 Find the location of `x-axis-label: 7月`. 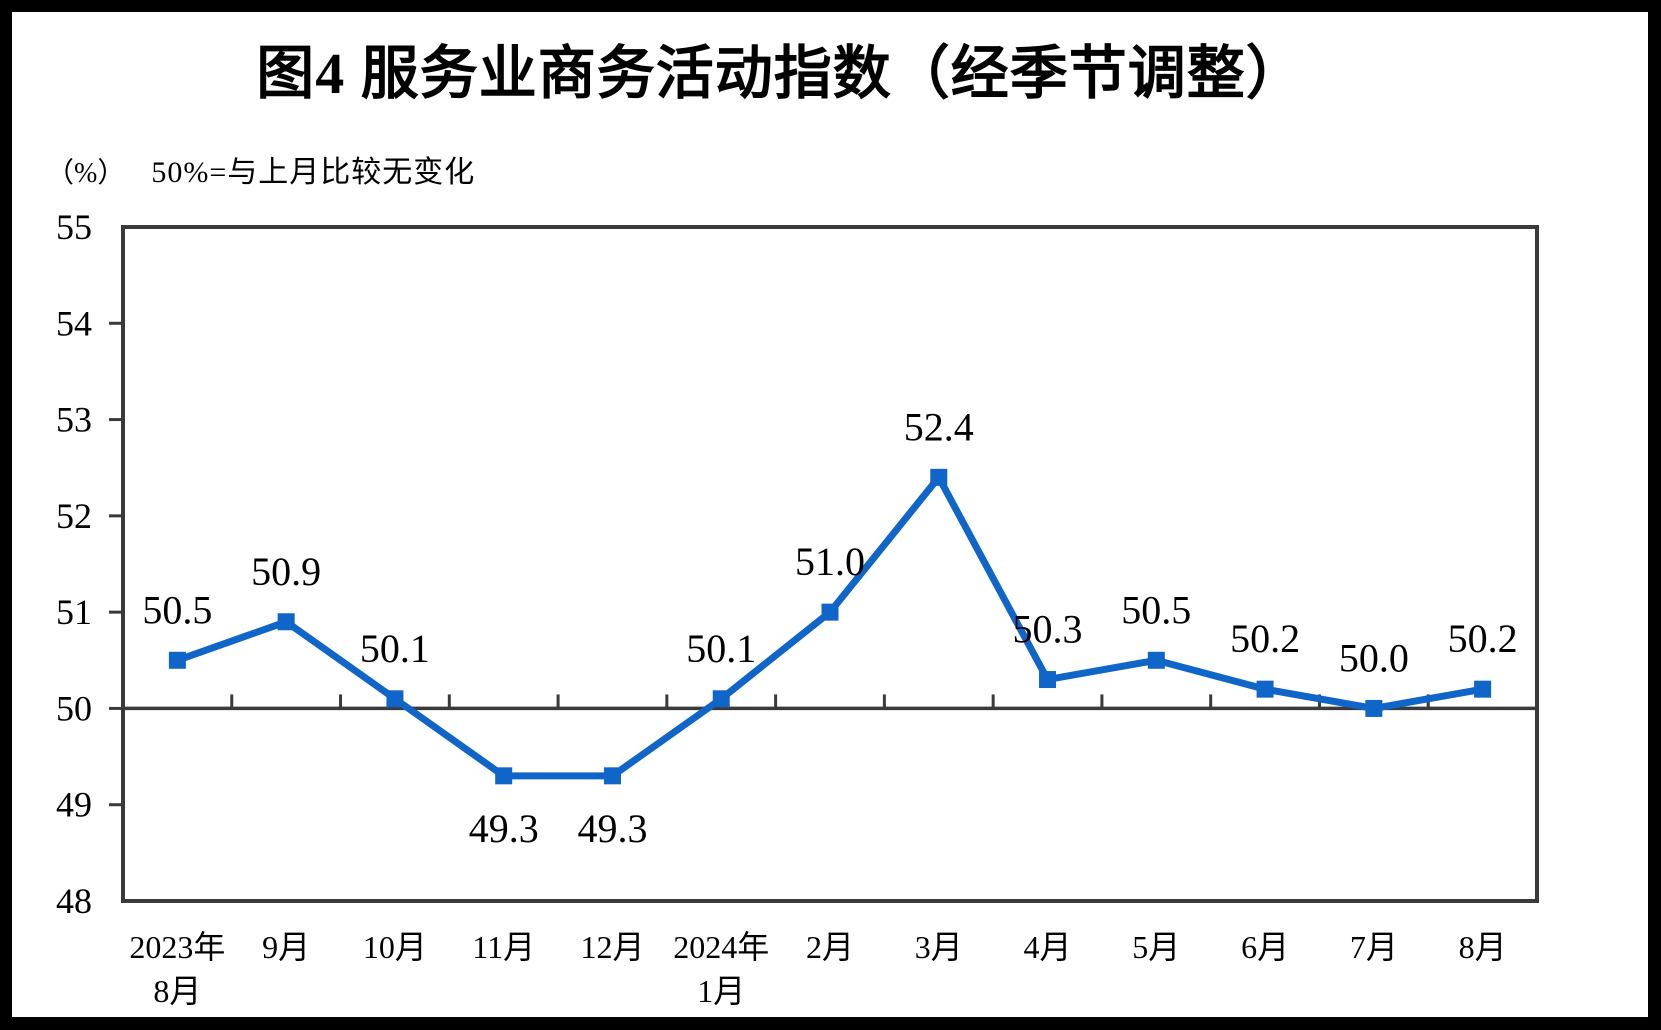

x-axis-label: 7月 is located at coordinates (1374, 947).